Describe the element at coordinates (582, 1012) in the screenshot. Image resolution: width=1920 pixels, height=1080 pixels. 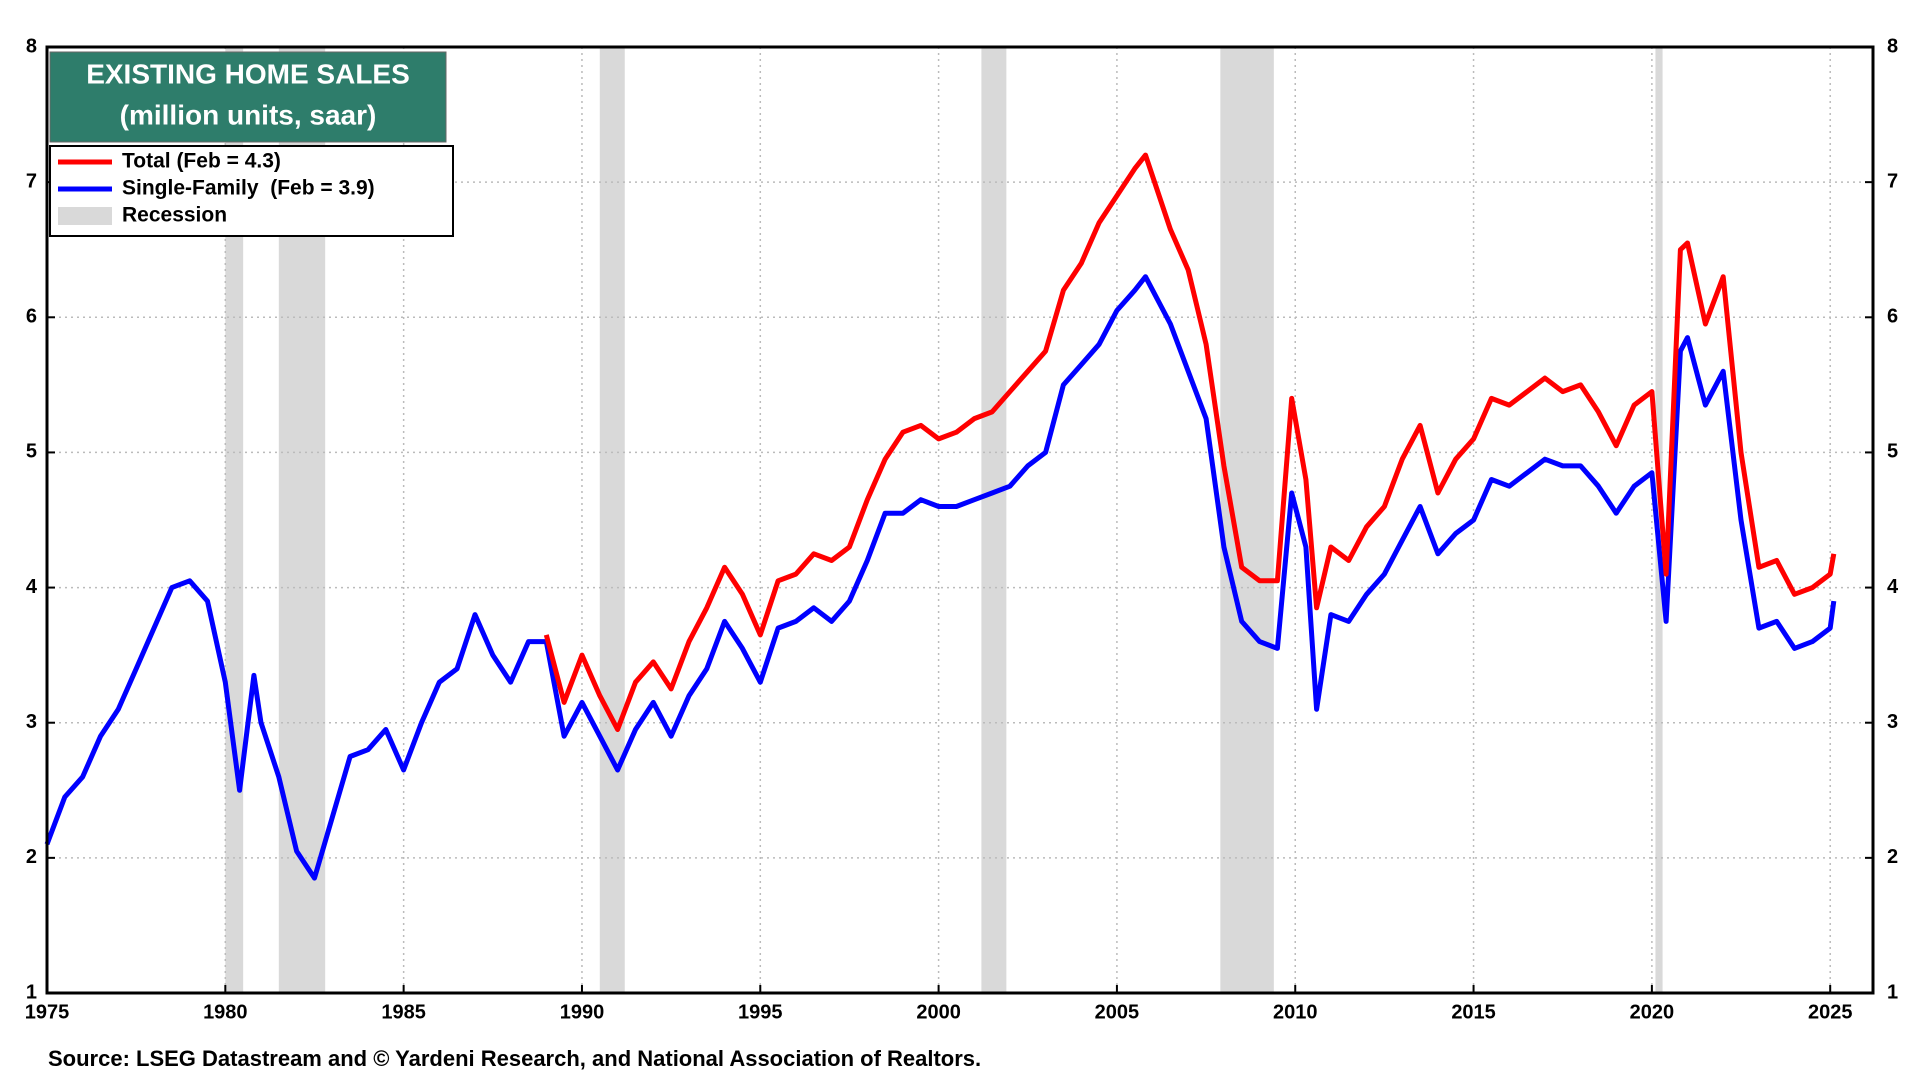
I see `x-tick-label: 1990` at that location.